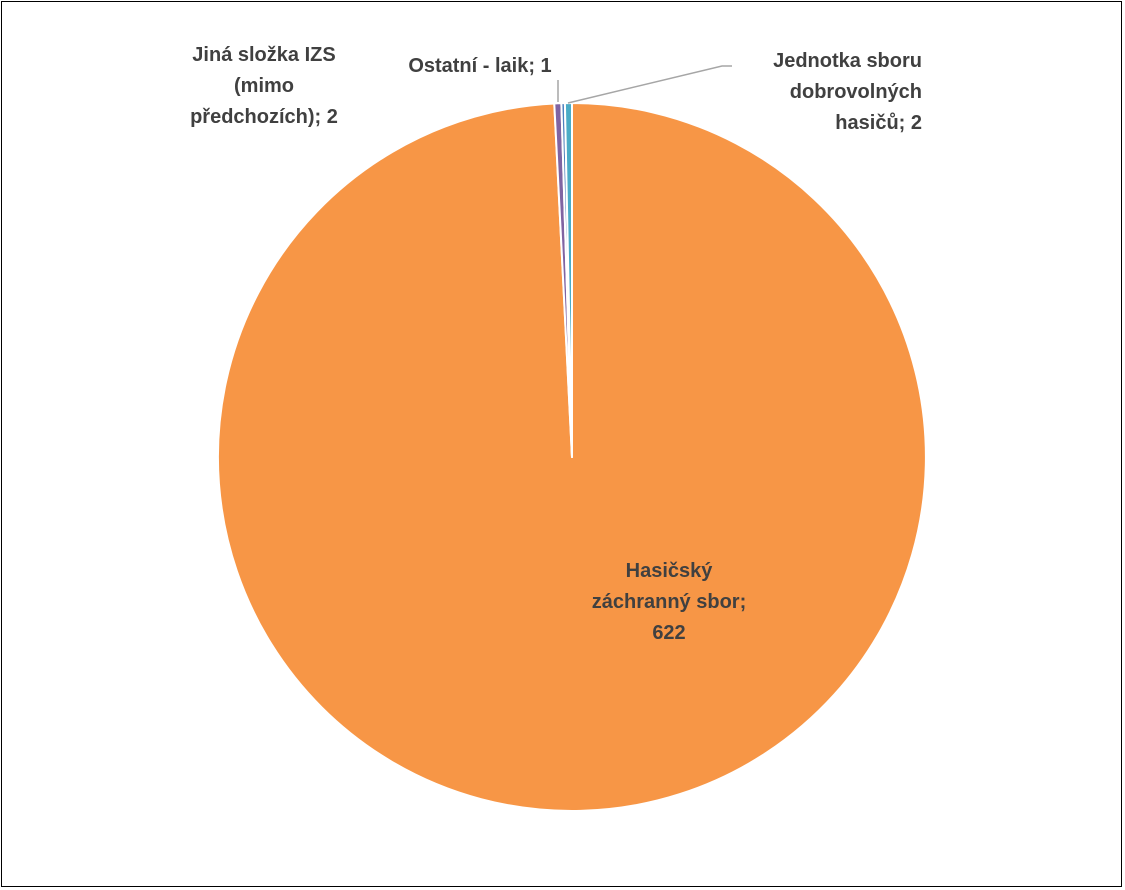  Describe the element at coordinates (668, 633) in the screenshot. I see `data-label-line: 622` at that location.